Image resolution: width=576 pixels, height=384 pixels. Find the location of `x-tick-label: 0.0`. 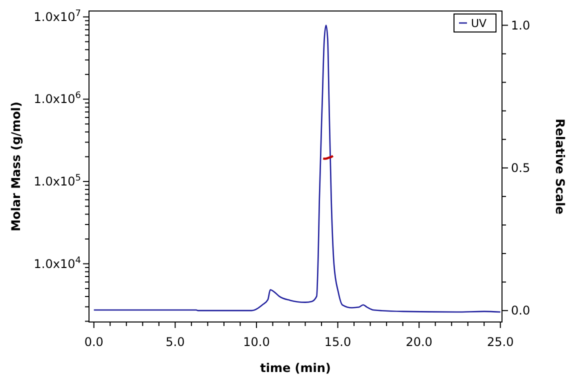

x-tick-label: 0.0 is located at coordinates (94, 342).